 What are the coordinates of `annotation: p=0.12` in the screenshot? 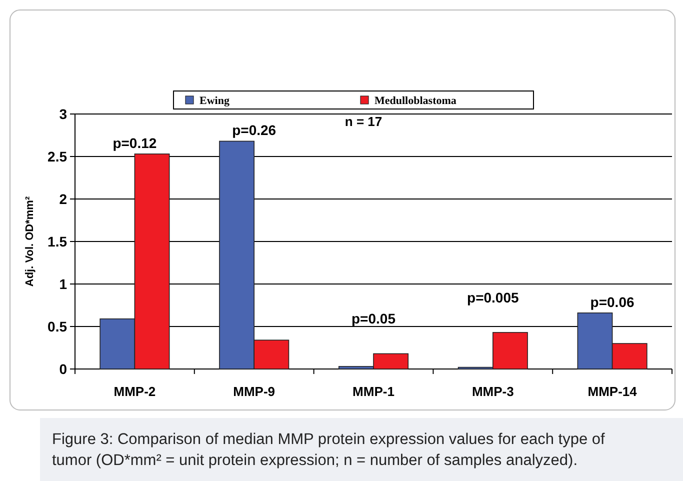 It's located at (134, 142).